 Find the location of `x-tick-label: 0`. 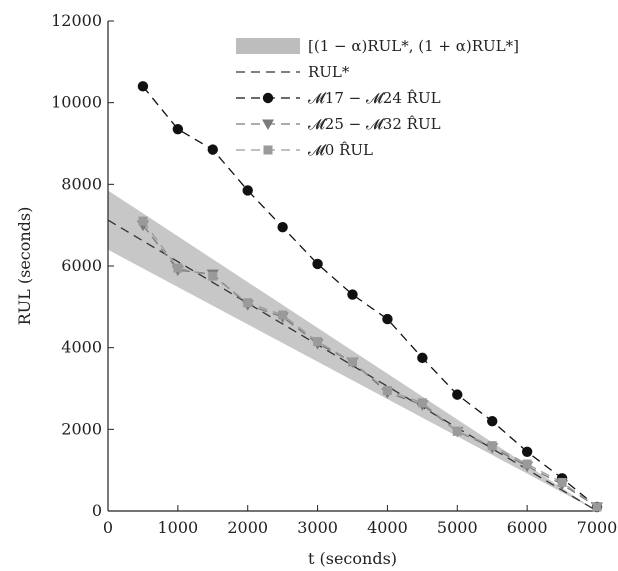

x-tick-label: 0 is located at coordinates (108, 527).